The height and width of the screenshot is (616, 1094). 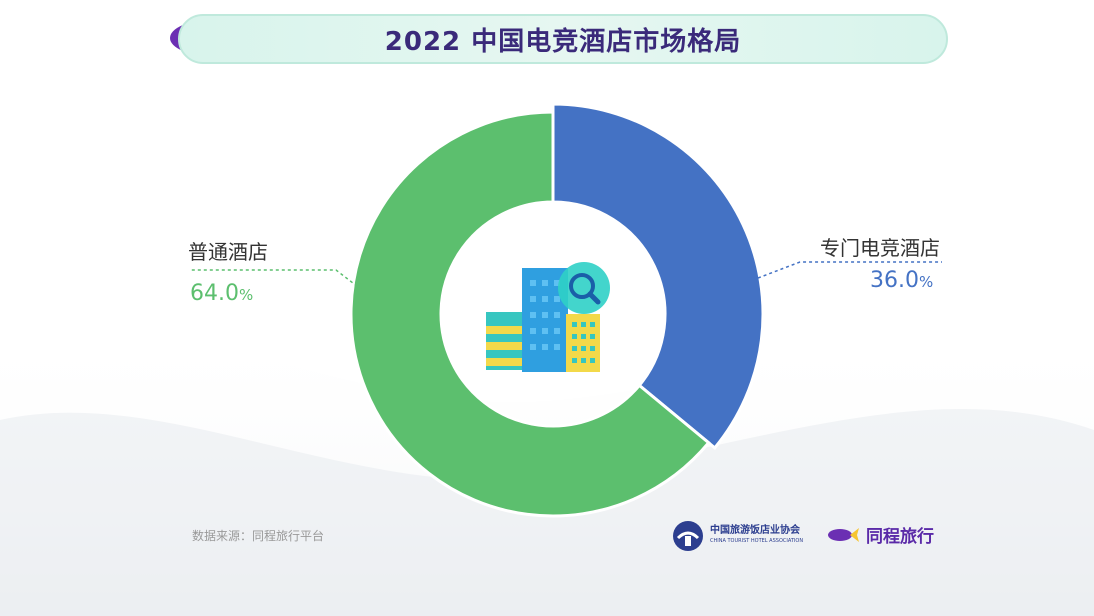 I want to click on slice-label-esports-hotel: 专门电竞酒店, so click(x=880, y=248).